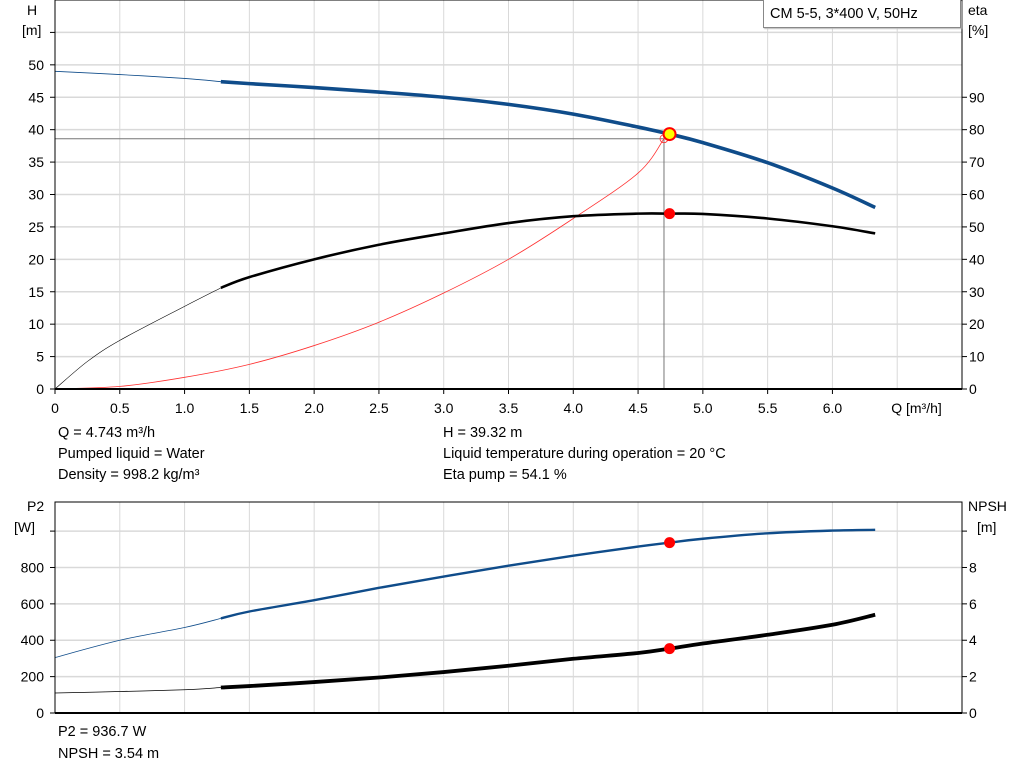 The image size is (1024, 781). Describe the element at coordinates (36, 292) in the screenshot. I see `y-tick-label-left: 15` at that location.